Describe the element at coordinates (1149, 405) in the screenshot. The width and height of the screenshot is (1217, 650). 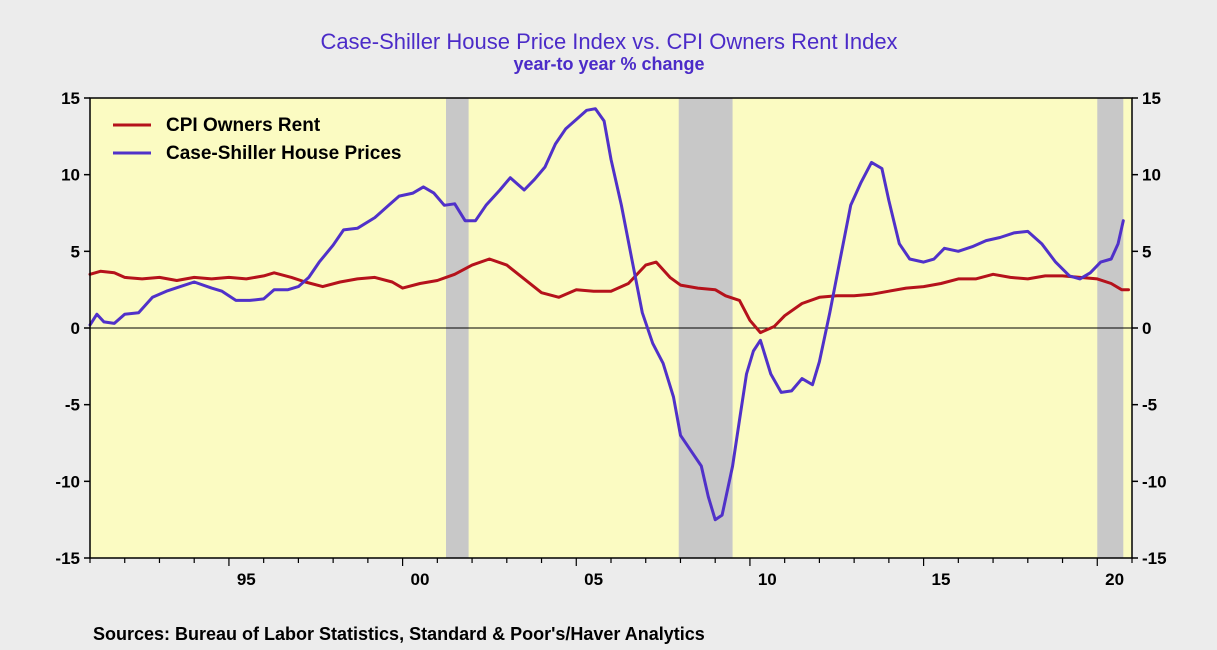
I see `y-tick-label-right: -5` at that location.